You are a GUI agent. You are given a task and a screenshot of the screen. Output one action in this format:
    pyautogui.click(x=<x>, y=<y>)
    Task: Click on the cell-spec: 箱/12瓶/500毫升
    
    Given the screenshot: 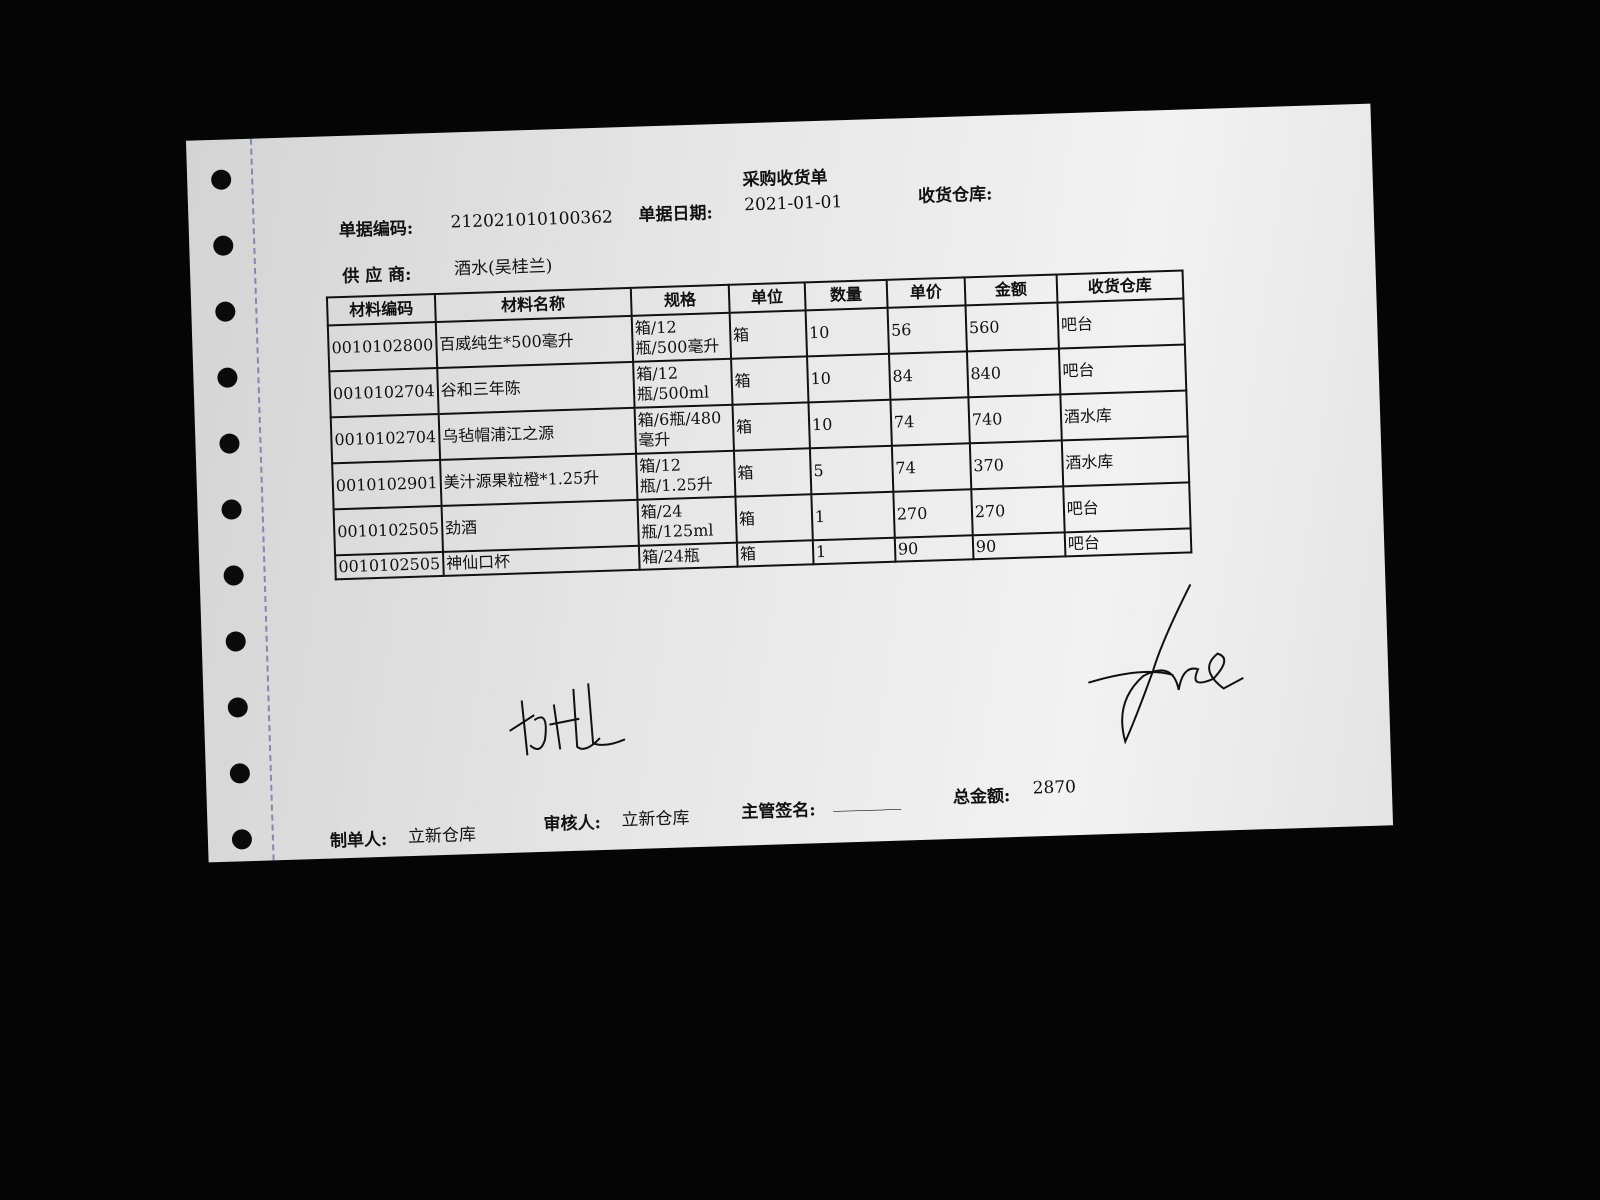 What is the action you would take?
    pyautogui.click(x=681, y=337)
    